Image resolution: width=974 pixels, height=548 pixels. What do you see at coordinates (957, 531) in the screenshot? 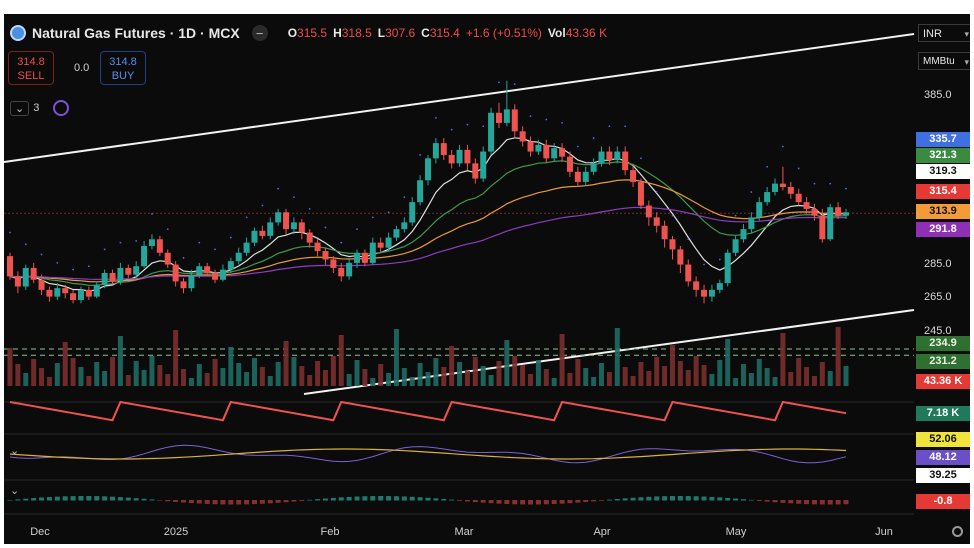
I see `settings-gear-icon` at bounding box center [957, 531].